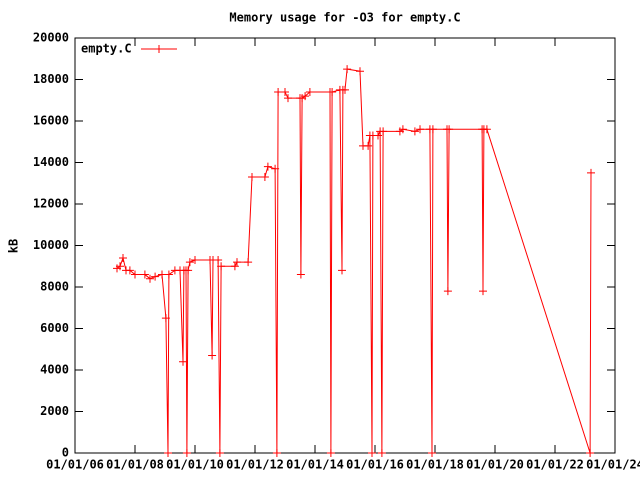  What do you see at coordinates (51, 204) in the screenshot?
I see `y-tick-label: 12000` at bounding box center [51, 204].